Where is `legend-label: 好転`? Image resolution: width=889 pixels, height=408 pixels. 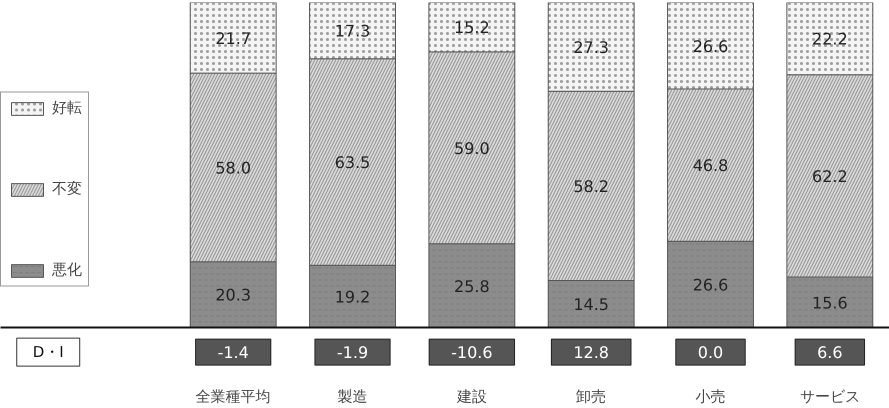
legend-label: 好転 is located at coordinates (67, 108).